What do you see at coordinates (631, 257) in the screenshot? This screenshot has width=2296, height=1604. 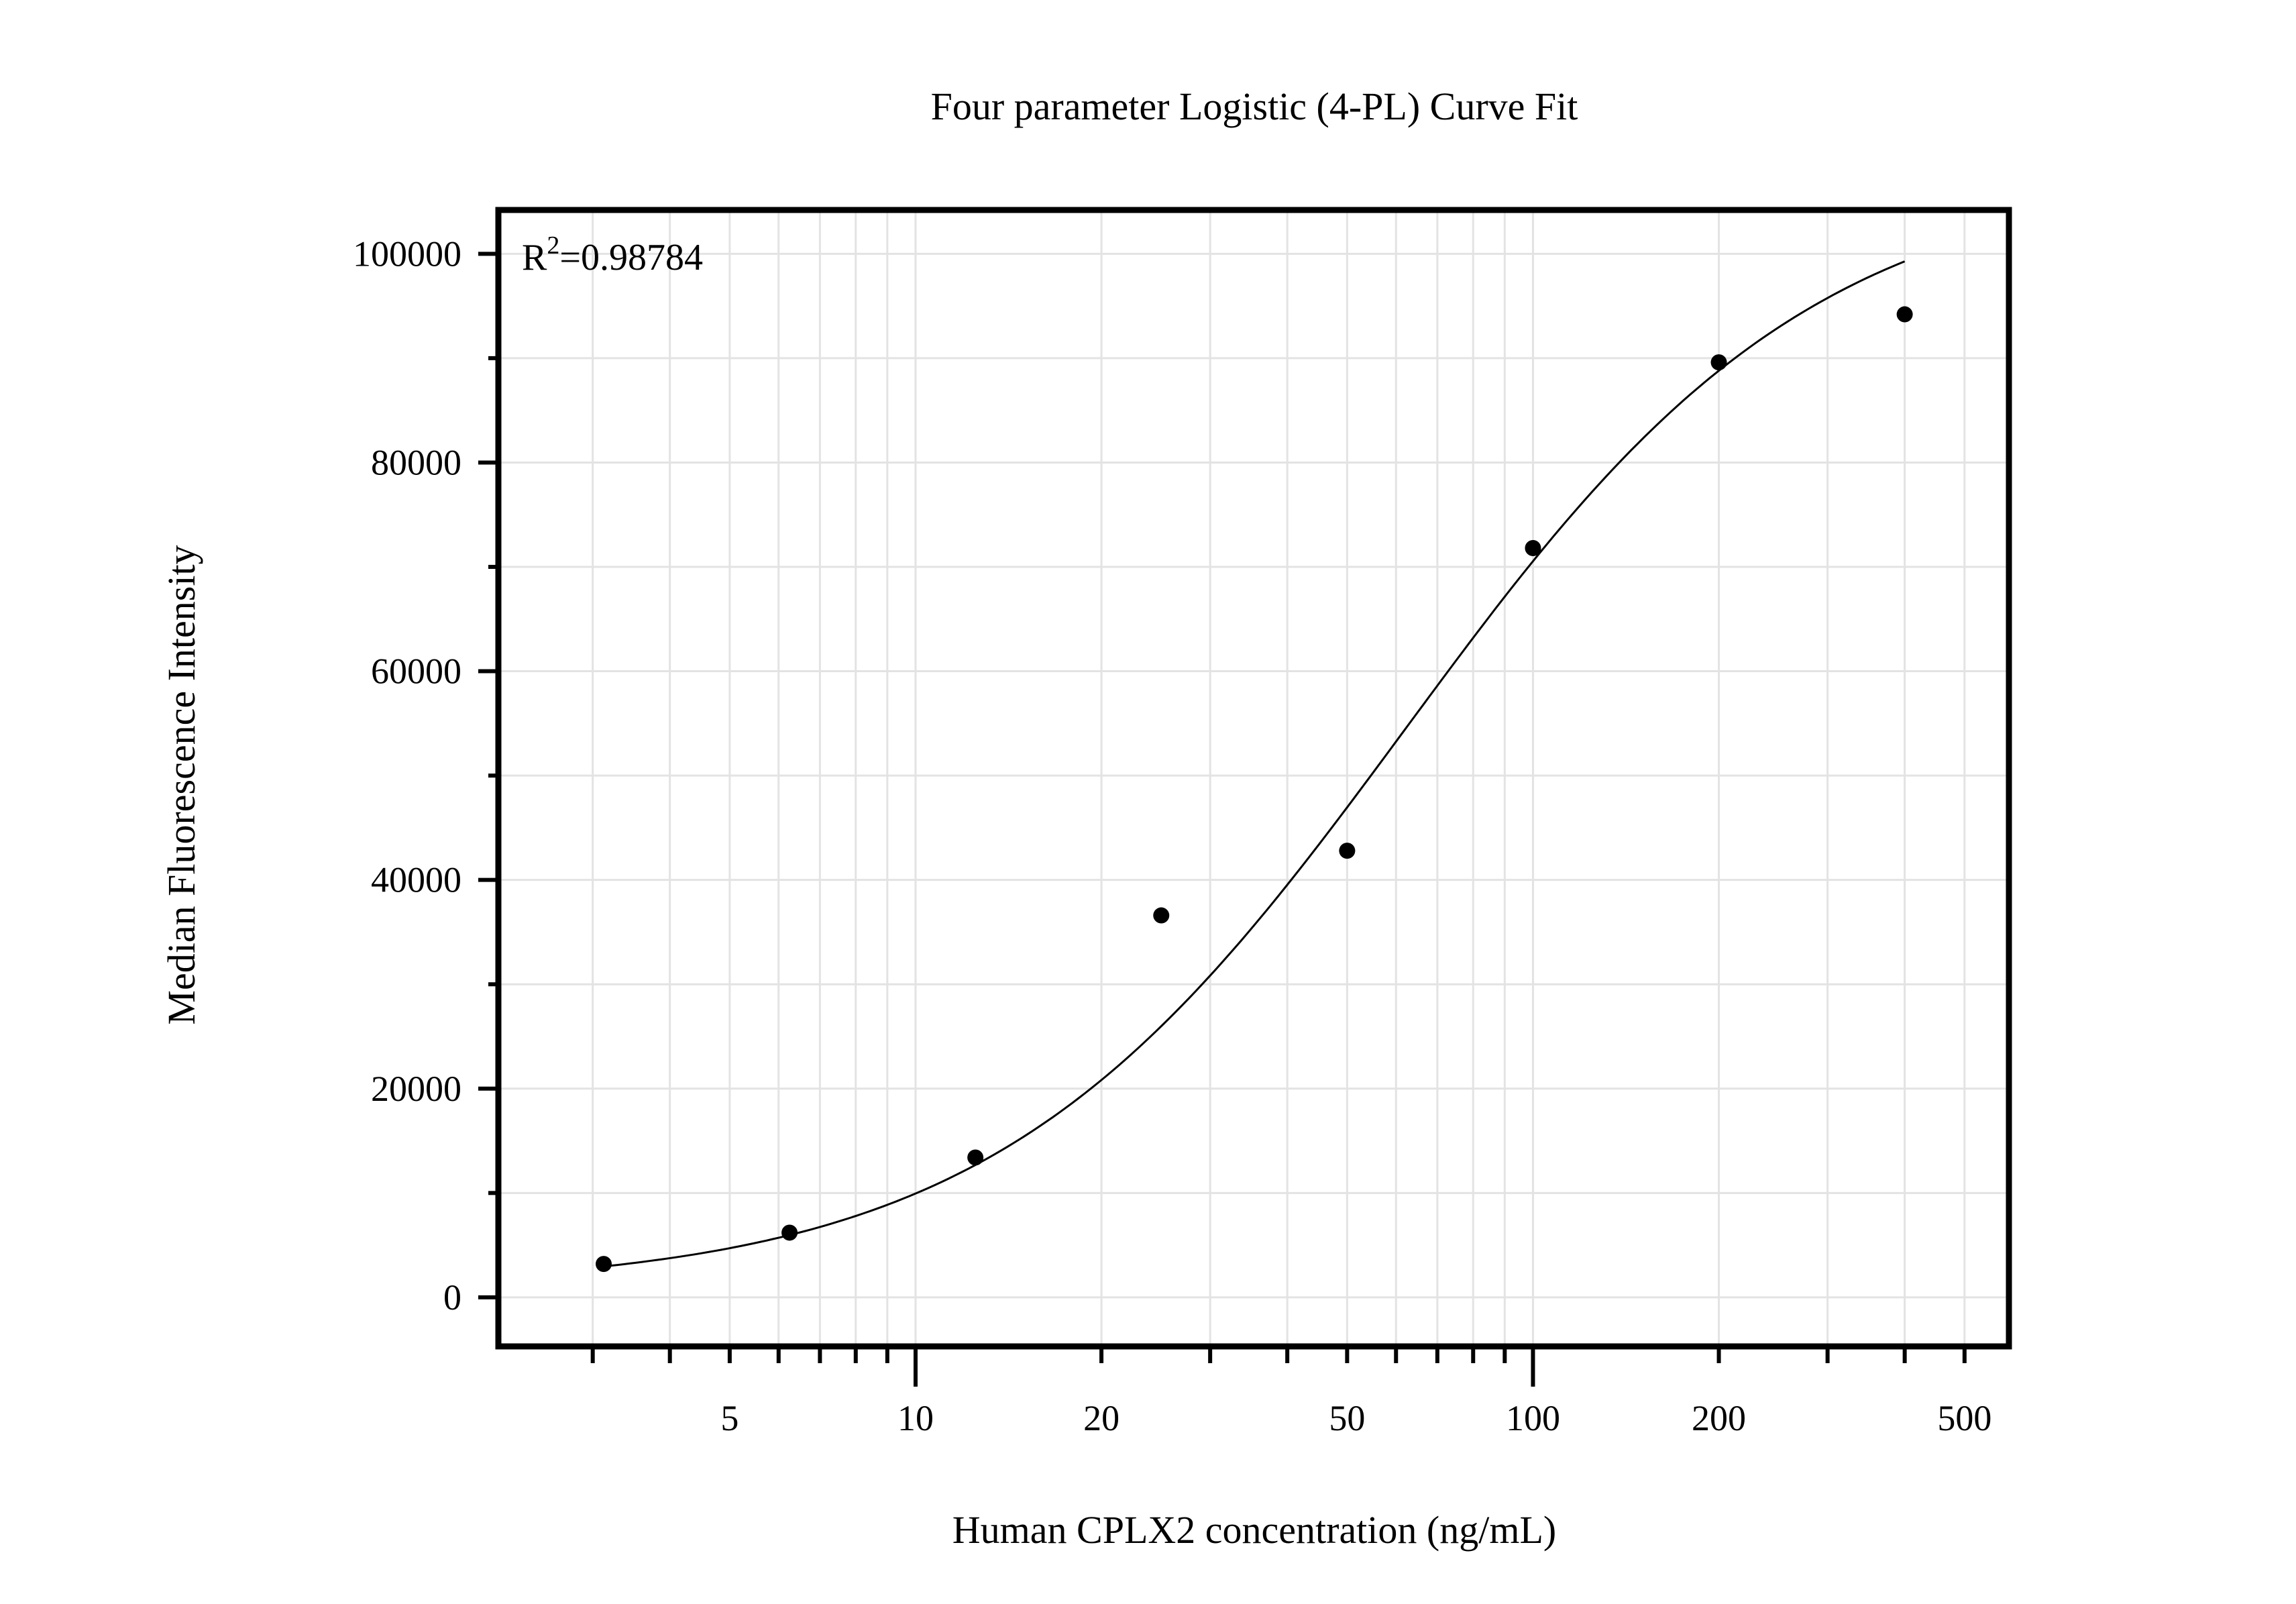 I see `r2-value: =0.98784` at bounding box center [631, 257].